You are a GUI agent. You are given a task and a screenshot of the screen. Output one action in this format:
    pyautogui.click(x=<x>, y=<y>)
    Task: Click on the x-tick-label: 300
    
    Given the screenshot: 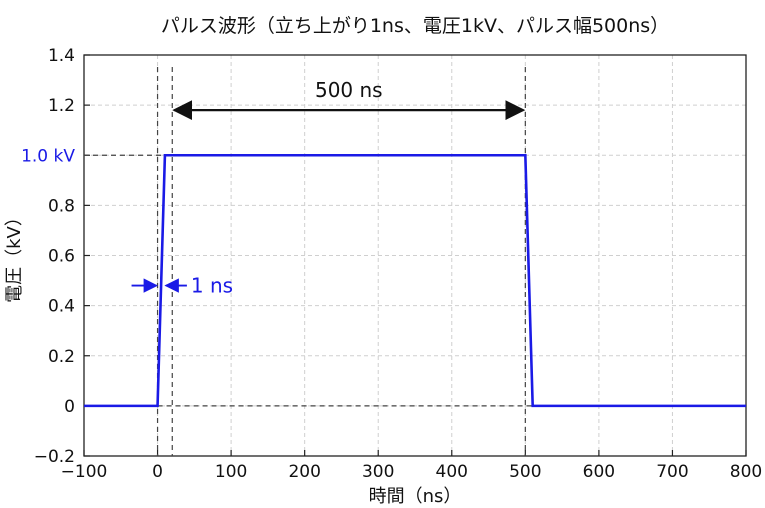 What is the action you would take?
    pyautogui.click(x=378, y=472)
    